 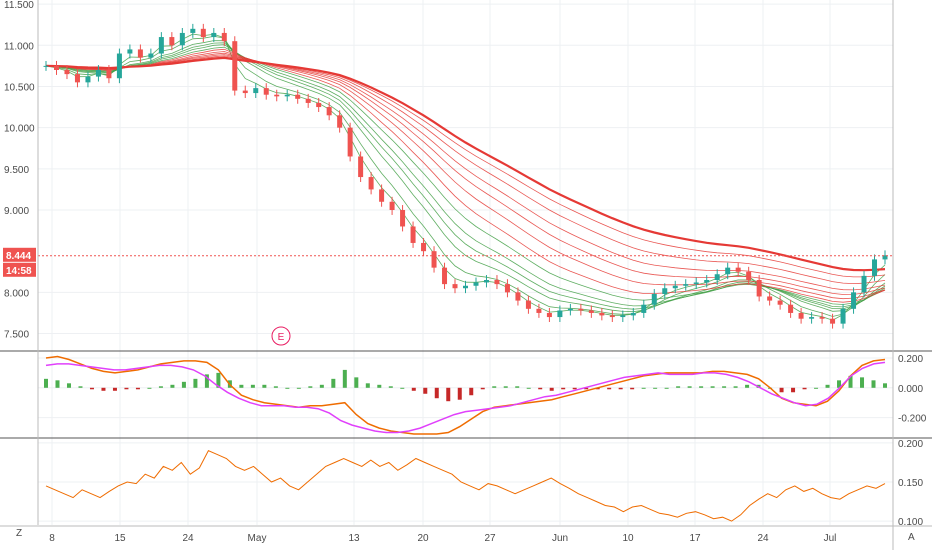 What do you see at coordinates (16, 170) in the screenshot?
I see `y-tick-label: 9.500` at bounding box center [16, 170].